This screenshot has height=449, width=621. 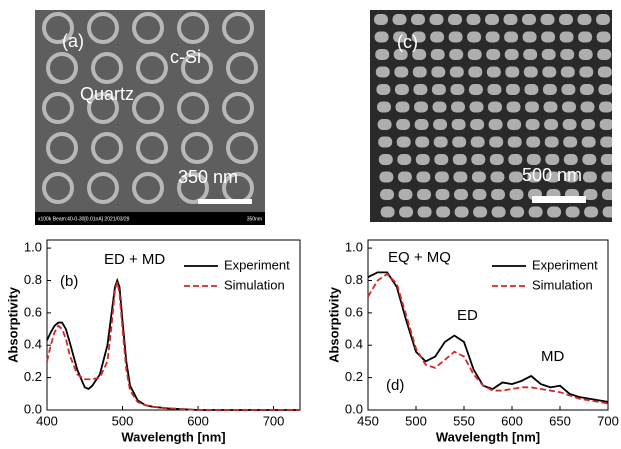 I want to click on sem-c-overlay: (c) 500 nm, so click(x=491, y=117).